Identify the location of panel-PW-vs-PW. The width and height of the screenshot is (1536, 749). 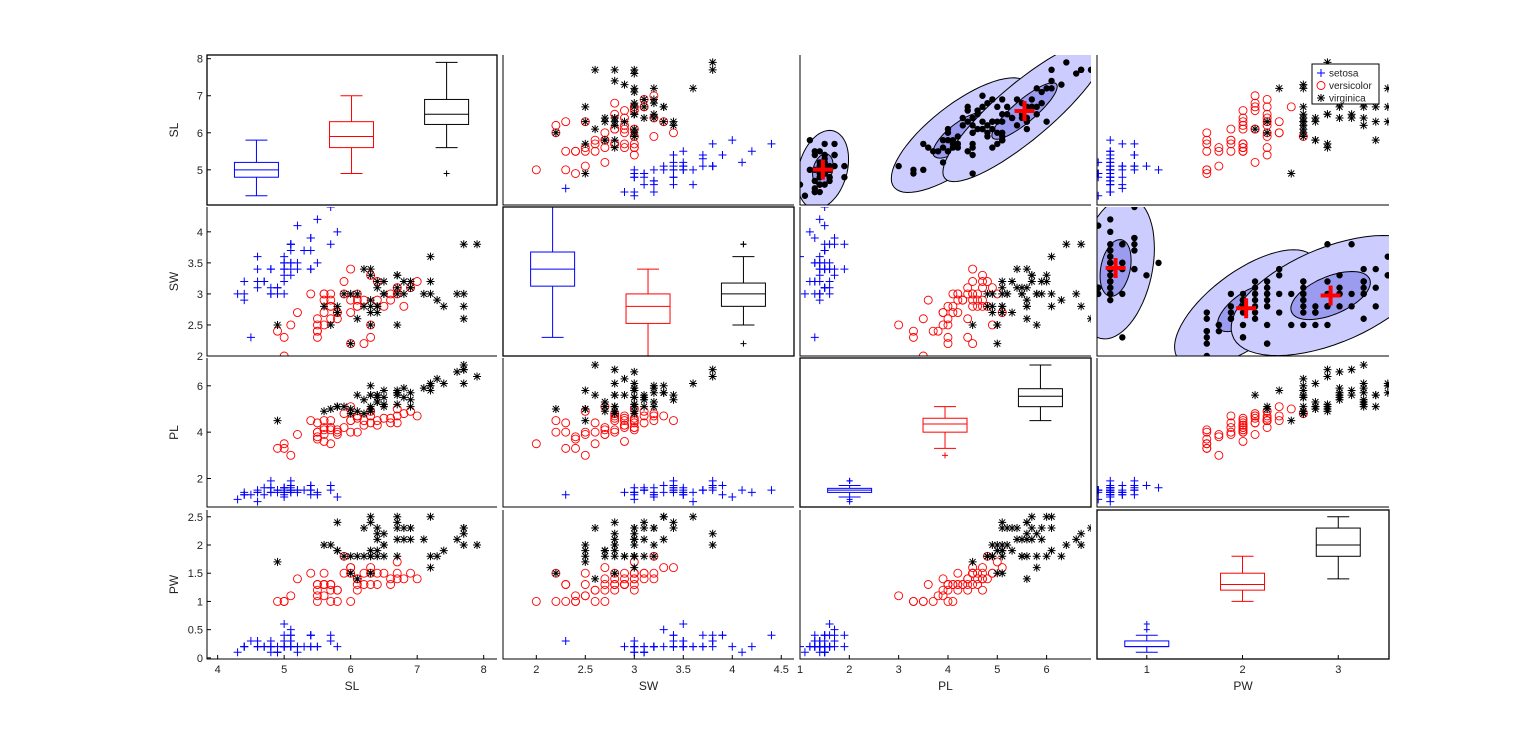
(1243, 584).